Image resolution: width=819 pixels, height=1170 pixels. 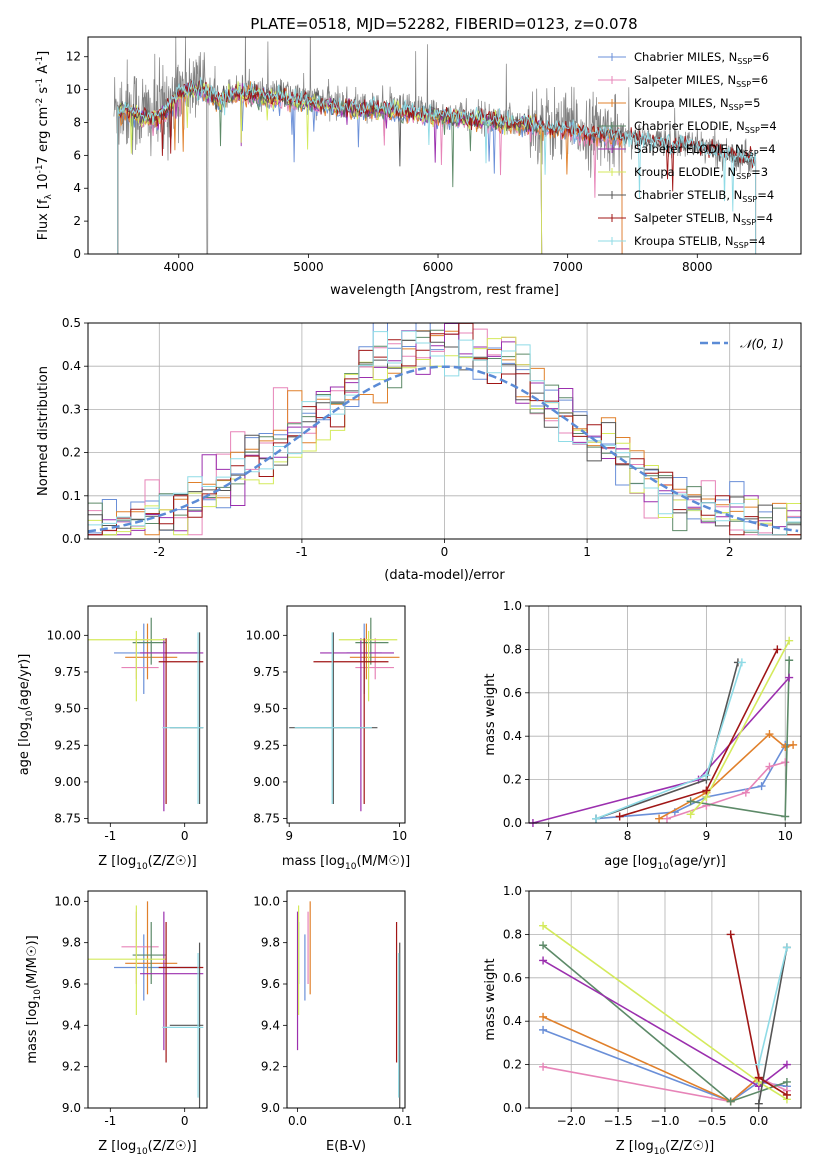 I want to click on mass_vs_Z-points, so click(x=146, y=1004).